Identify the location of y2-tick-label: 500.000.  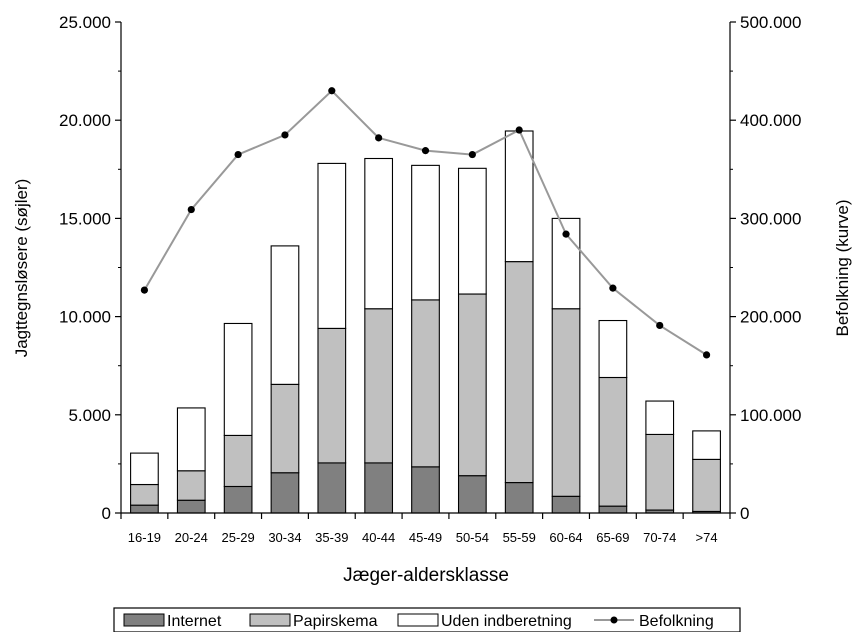
(770, 22).